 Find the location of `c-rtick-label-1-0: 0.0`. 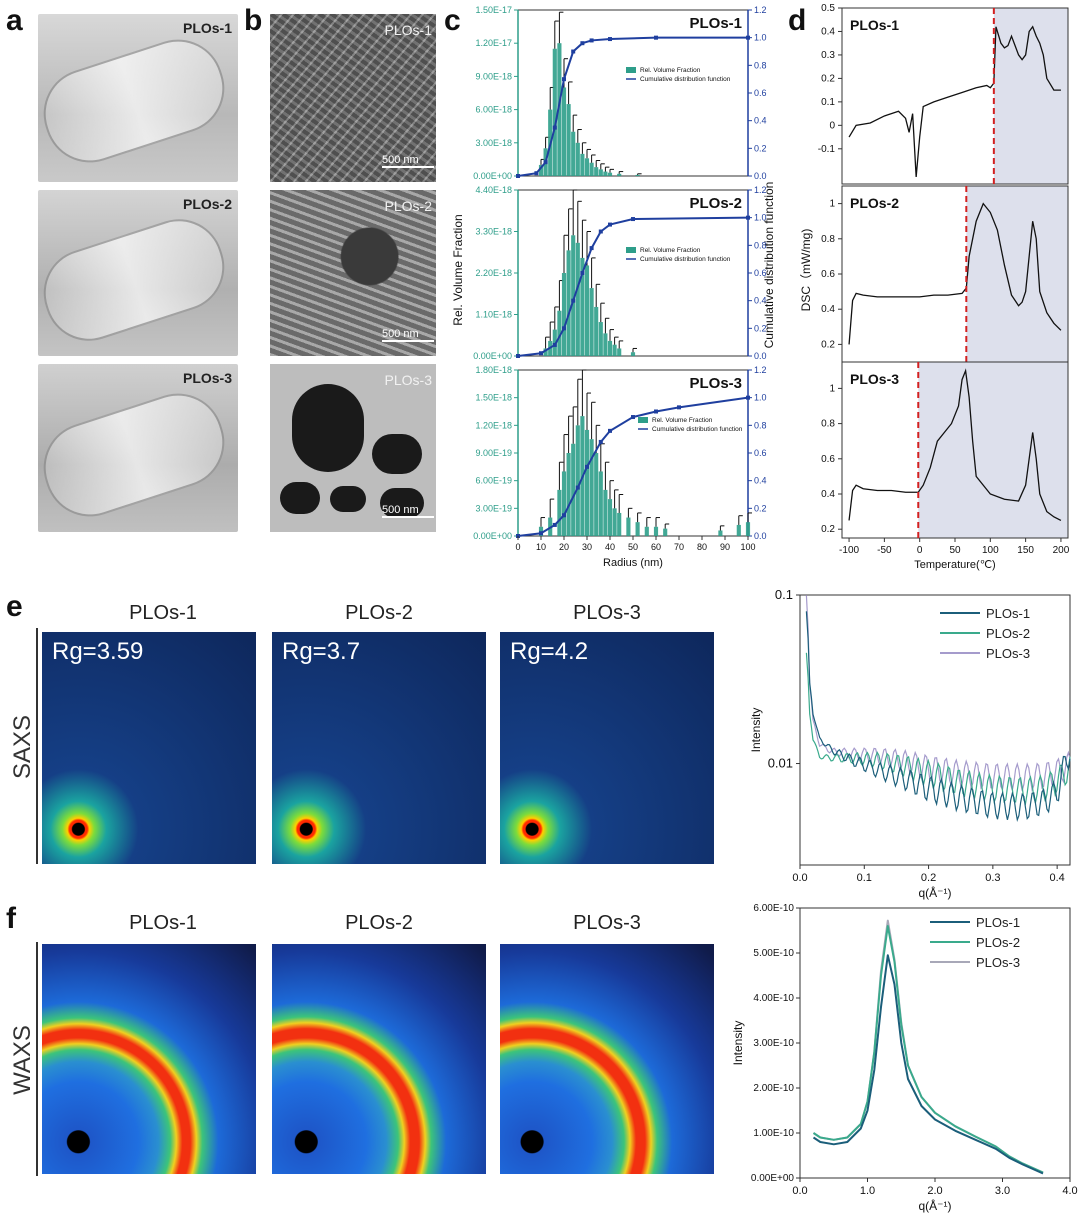

c-rtick-label-1-0: 0.0 is located at coordinates (760, 176).